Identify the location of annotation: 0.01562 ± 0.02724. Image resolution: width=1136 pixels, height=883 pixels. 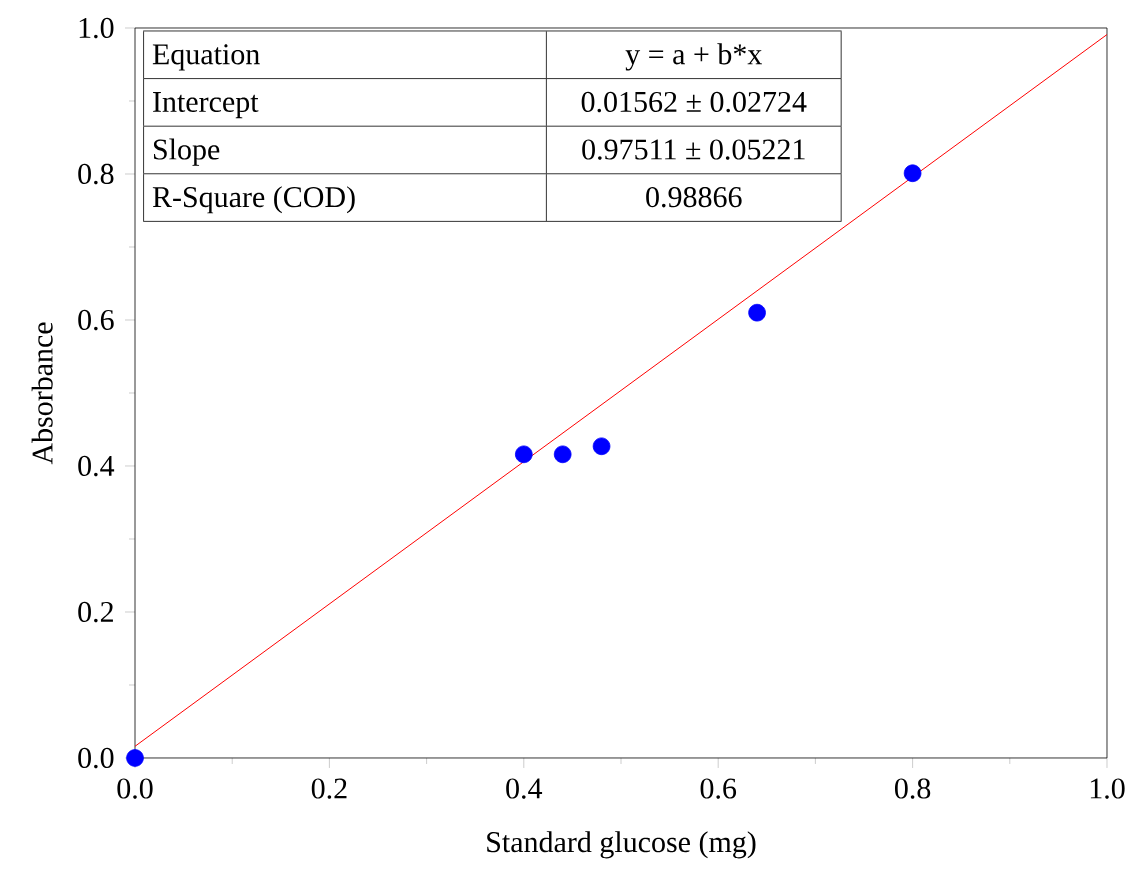
(694, 102).